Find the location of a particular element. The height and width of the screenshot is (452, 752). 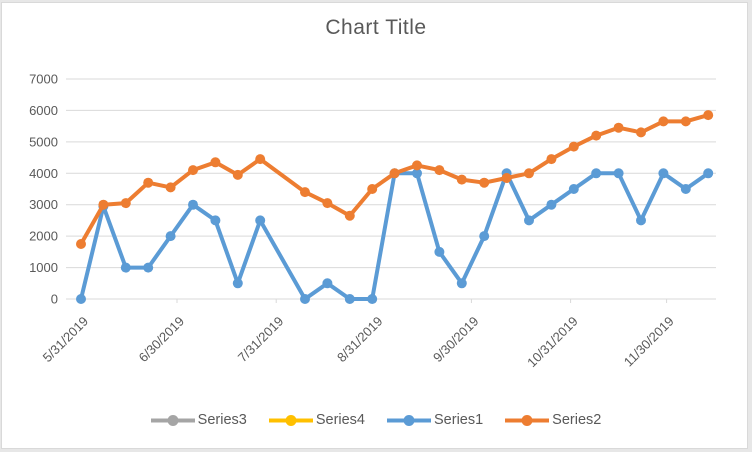

legend-label: Series4 is located at coordinates (340, 420).